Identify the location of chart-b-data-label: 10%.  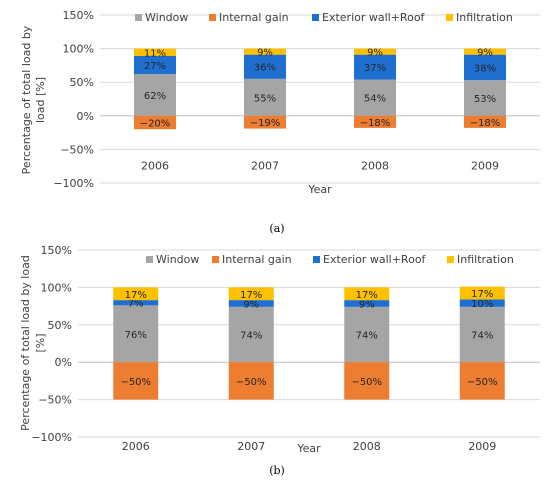
(482, 304).